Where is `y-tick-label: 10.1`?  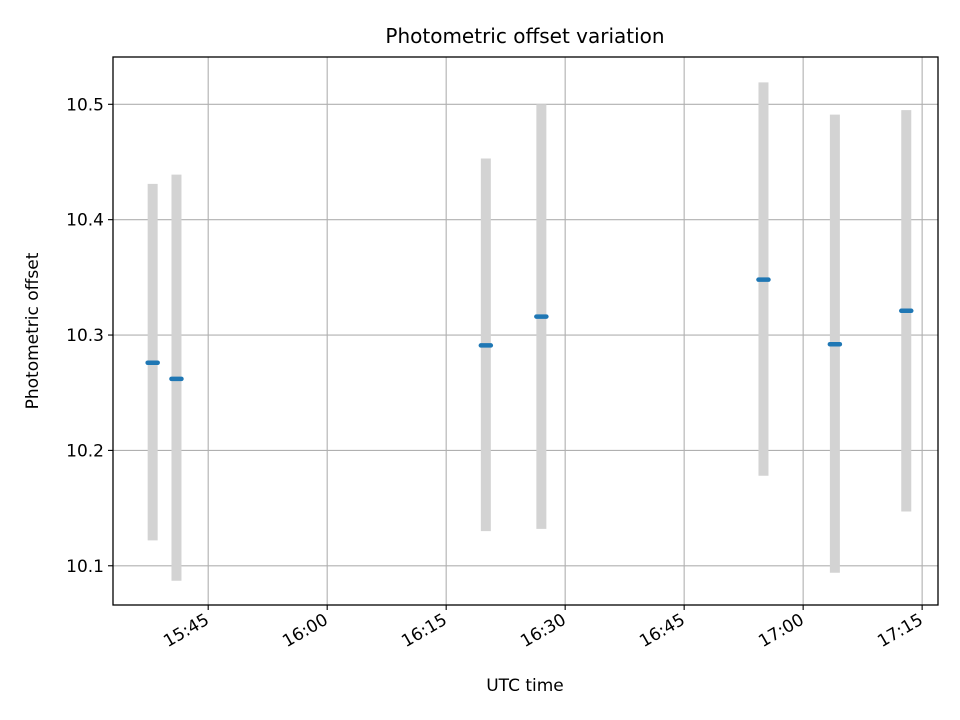
y-tick-label: 10.1 is located at coordinates (85, 567).